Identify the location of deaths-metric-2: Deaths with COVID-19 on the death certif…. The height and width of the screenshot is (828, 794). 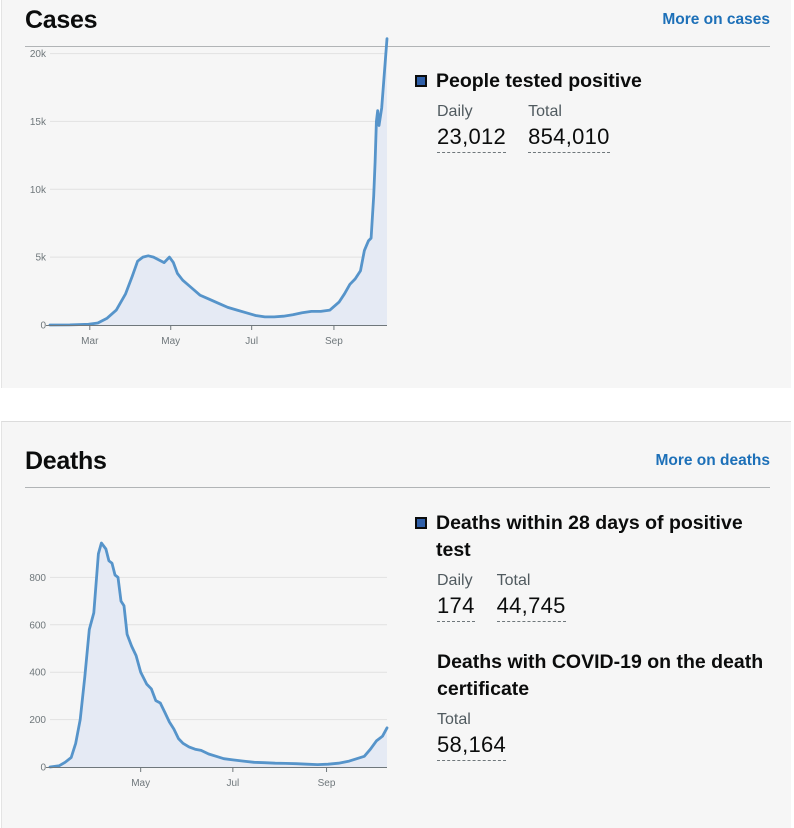
(596, 705).